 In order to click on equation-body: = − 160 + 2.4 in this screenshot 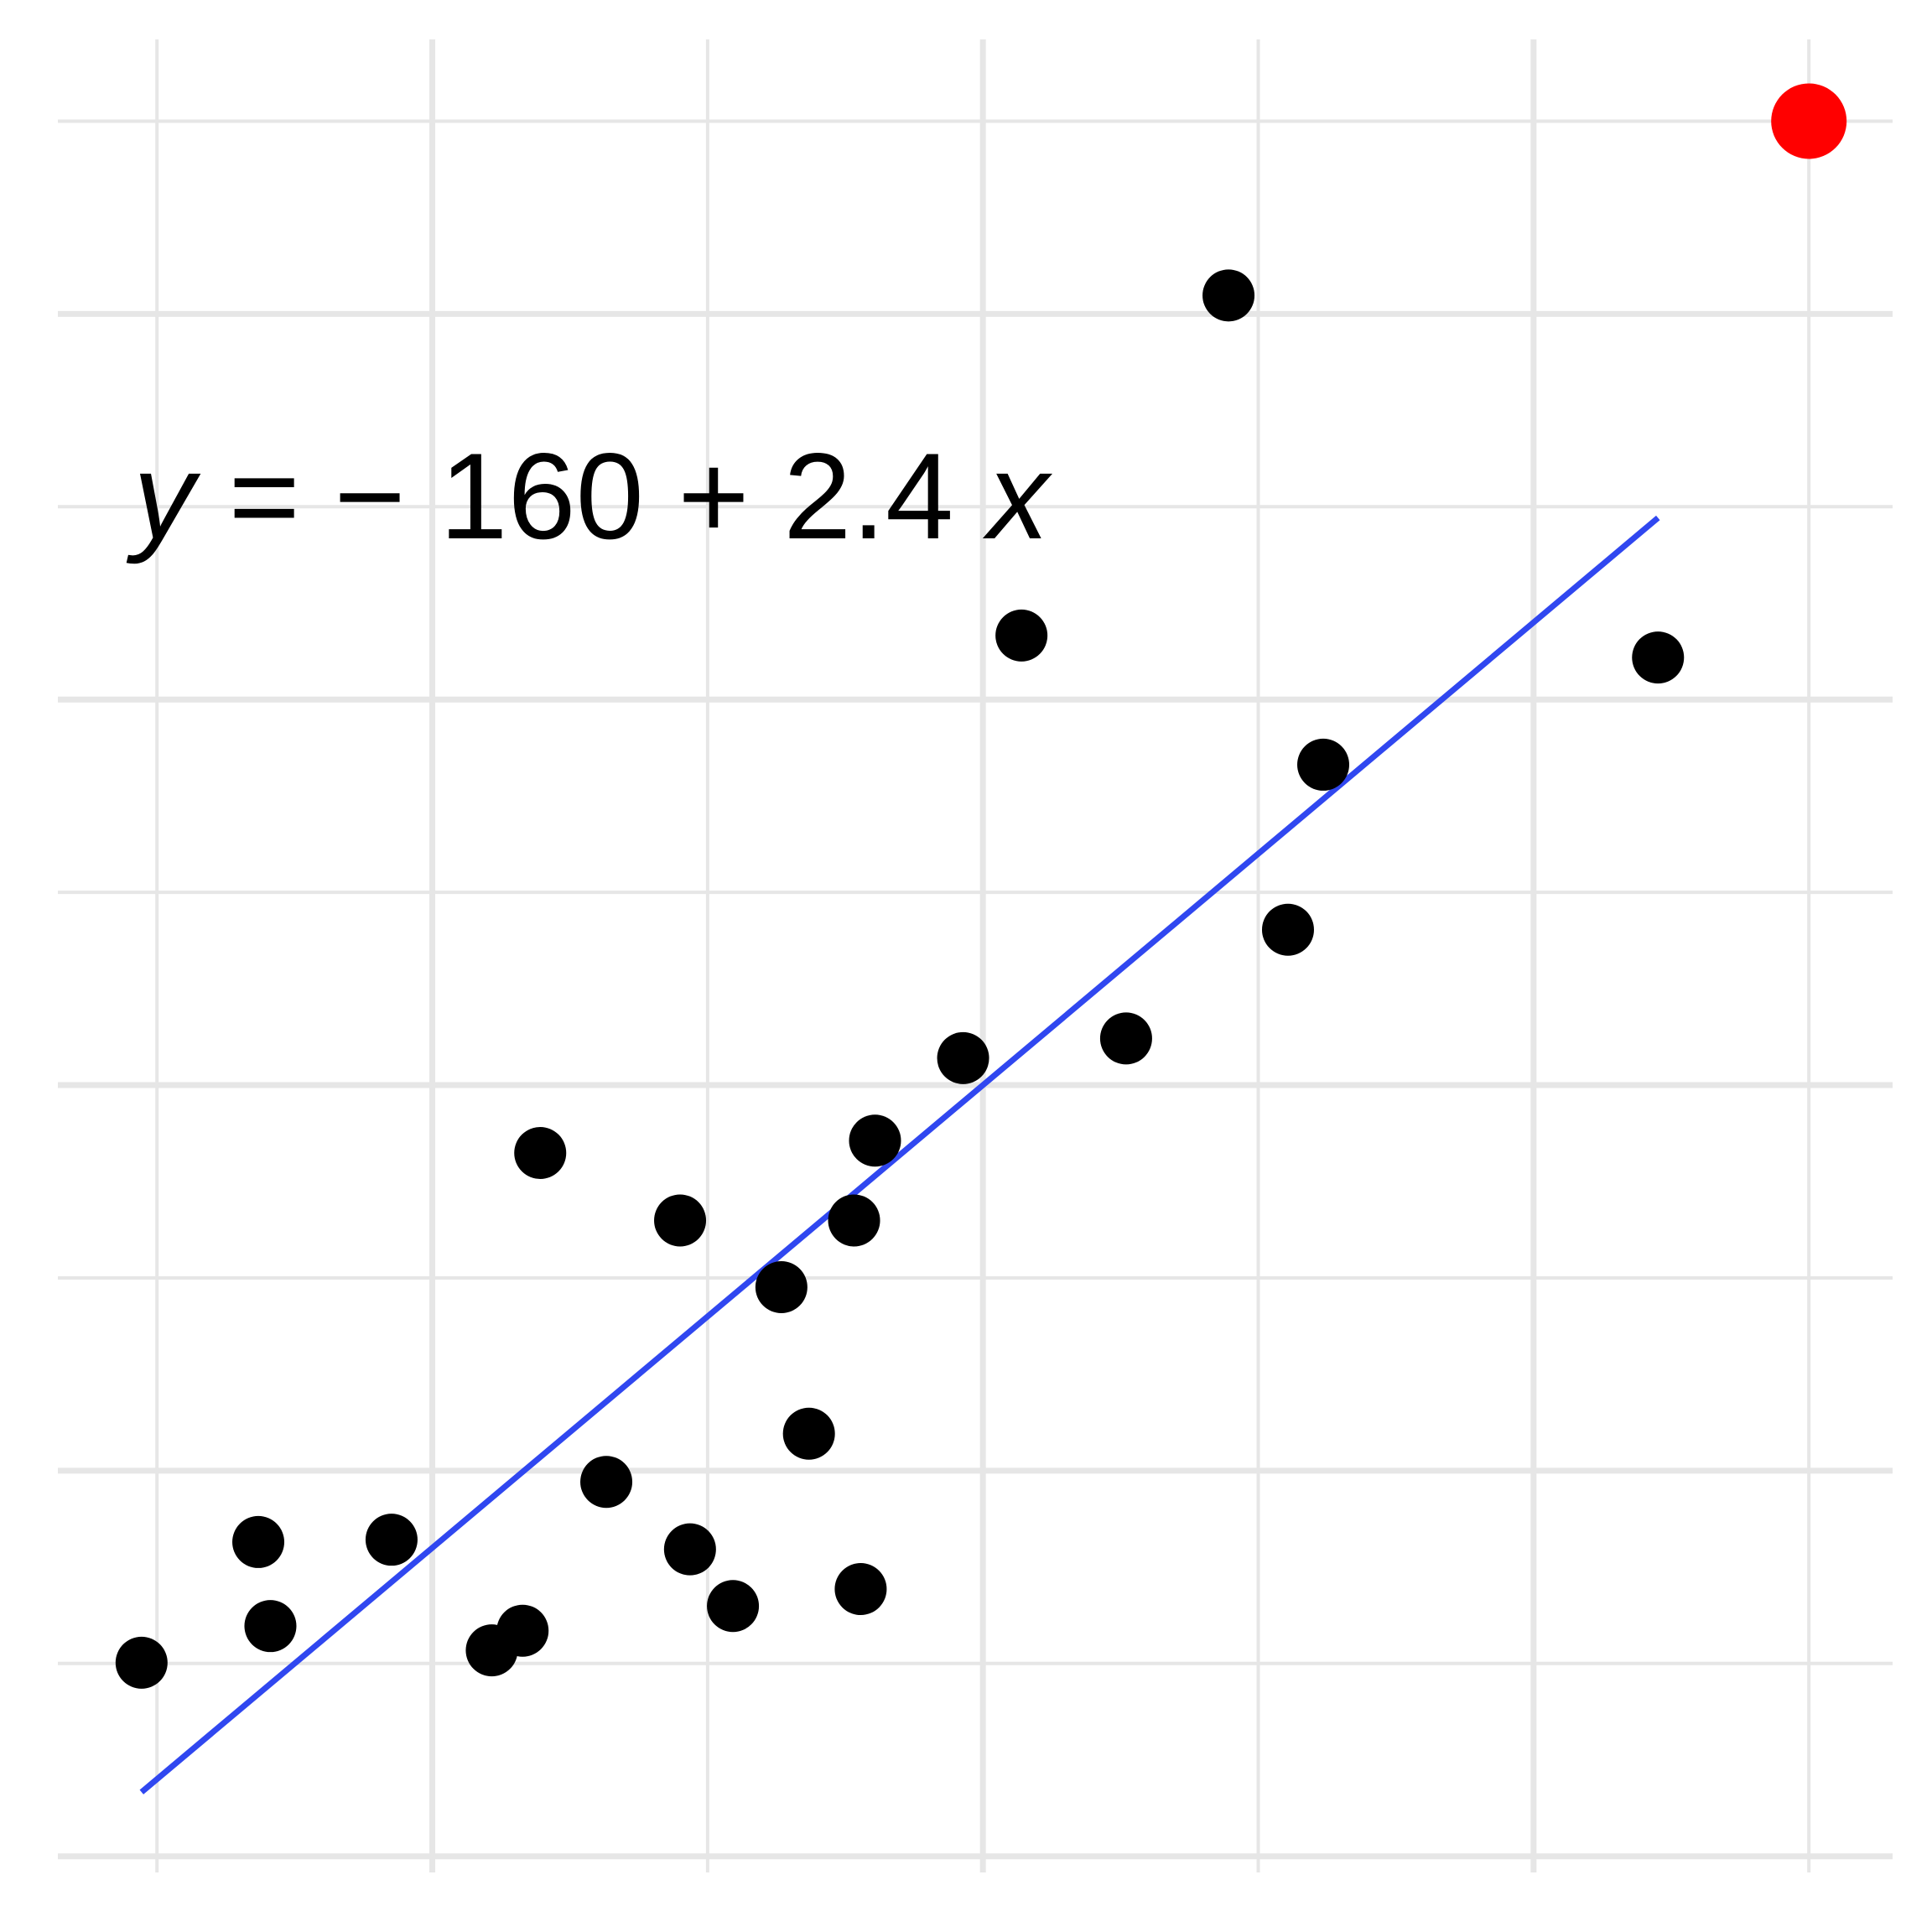, I will do `click(591, 496)`.